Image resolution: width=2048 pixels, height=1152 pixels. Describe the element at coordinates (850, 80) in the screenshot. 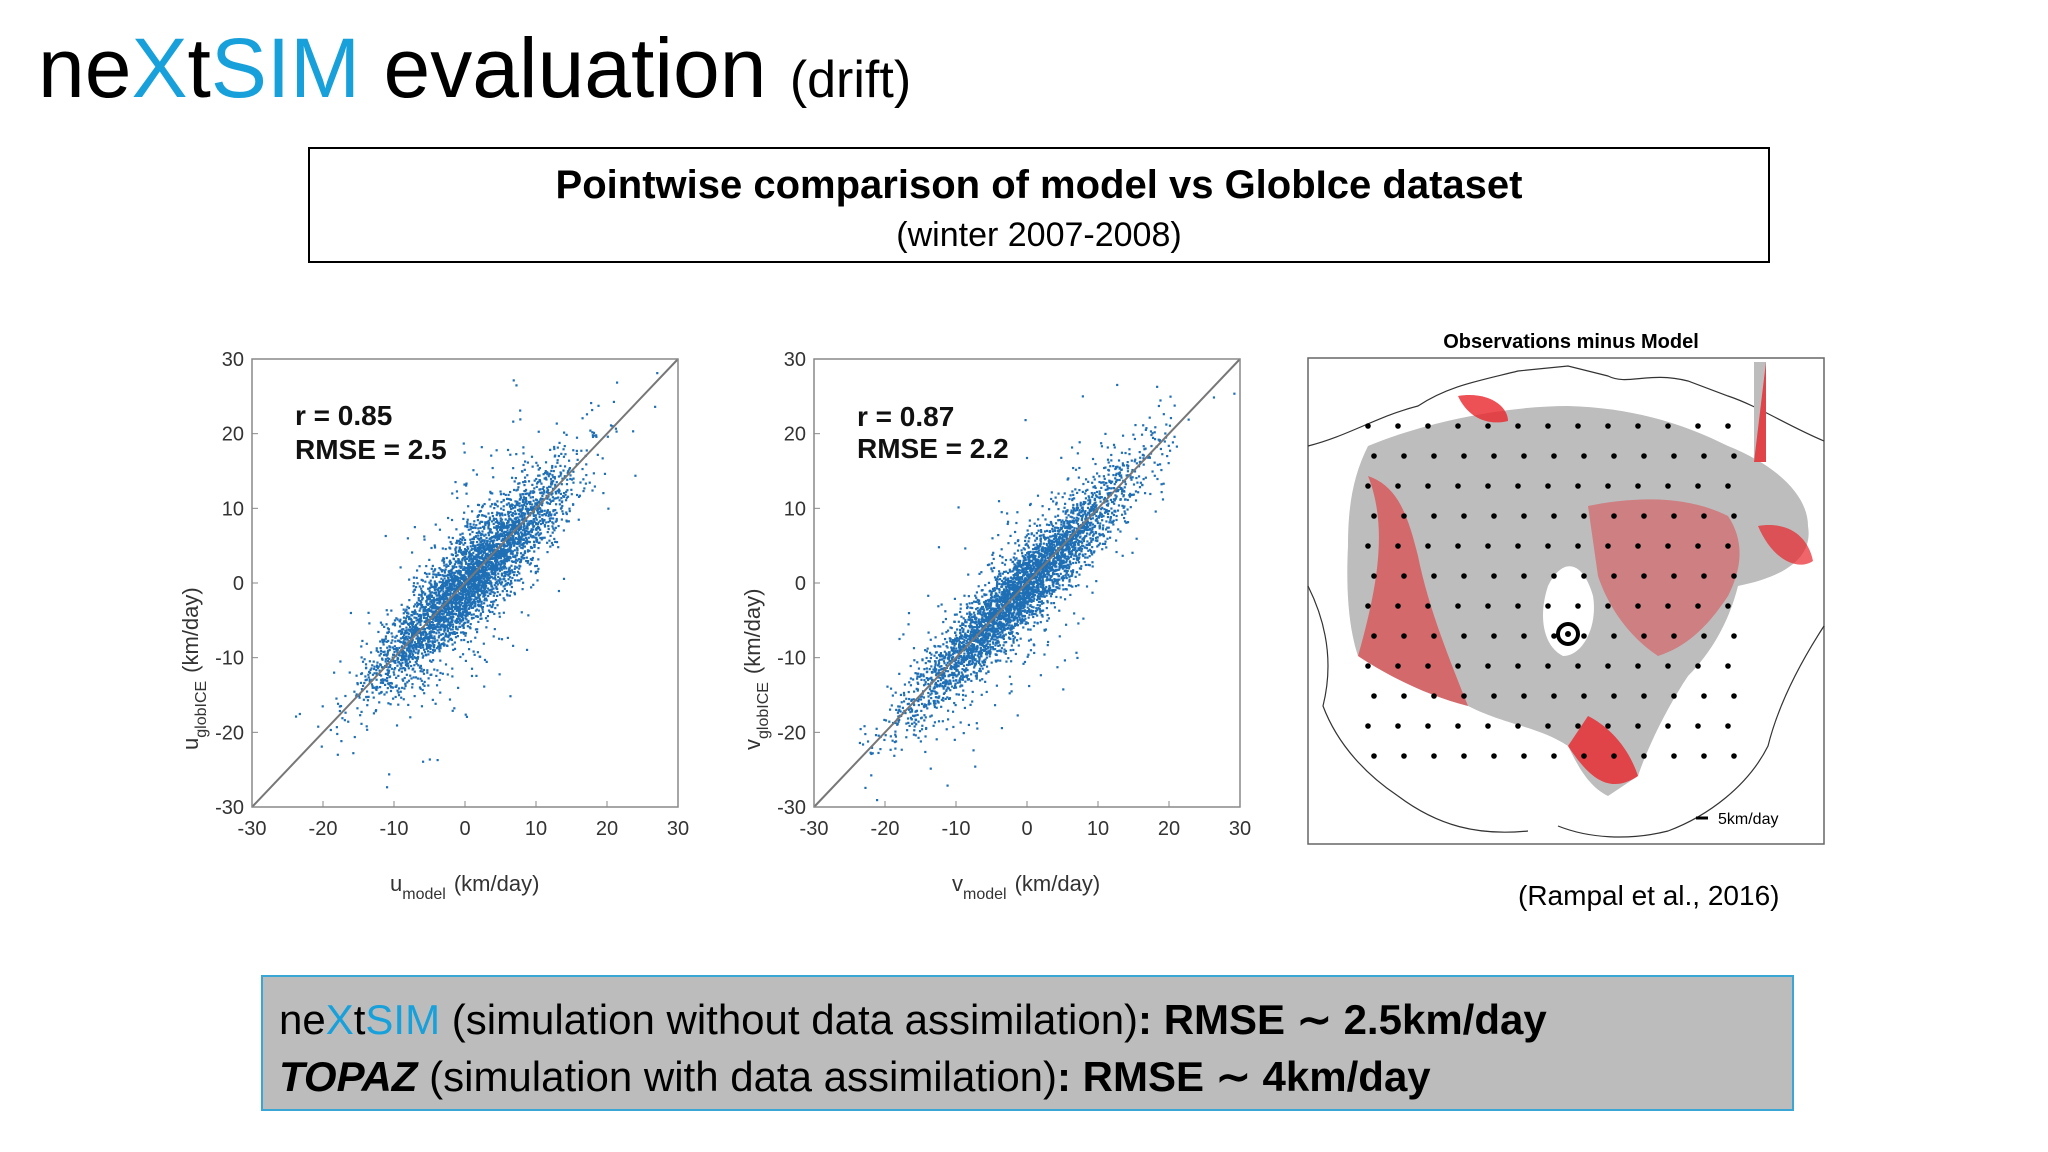

I see `title-subtitle: (drift)` at that location.